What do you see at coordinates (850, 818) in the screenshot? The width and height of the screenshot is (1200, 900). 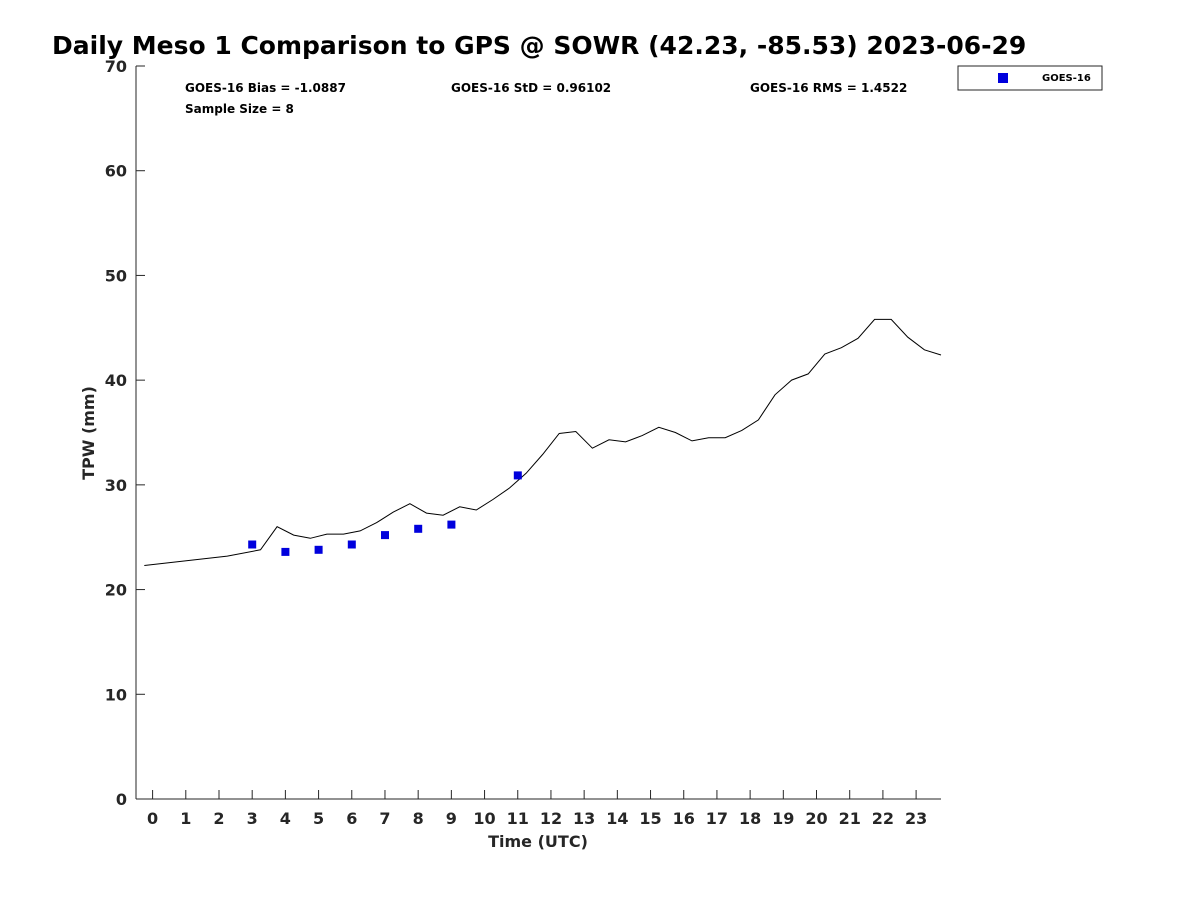 I see `x-tick-label: 21` at bounding box center [850, 818].